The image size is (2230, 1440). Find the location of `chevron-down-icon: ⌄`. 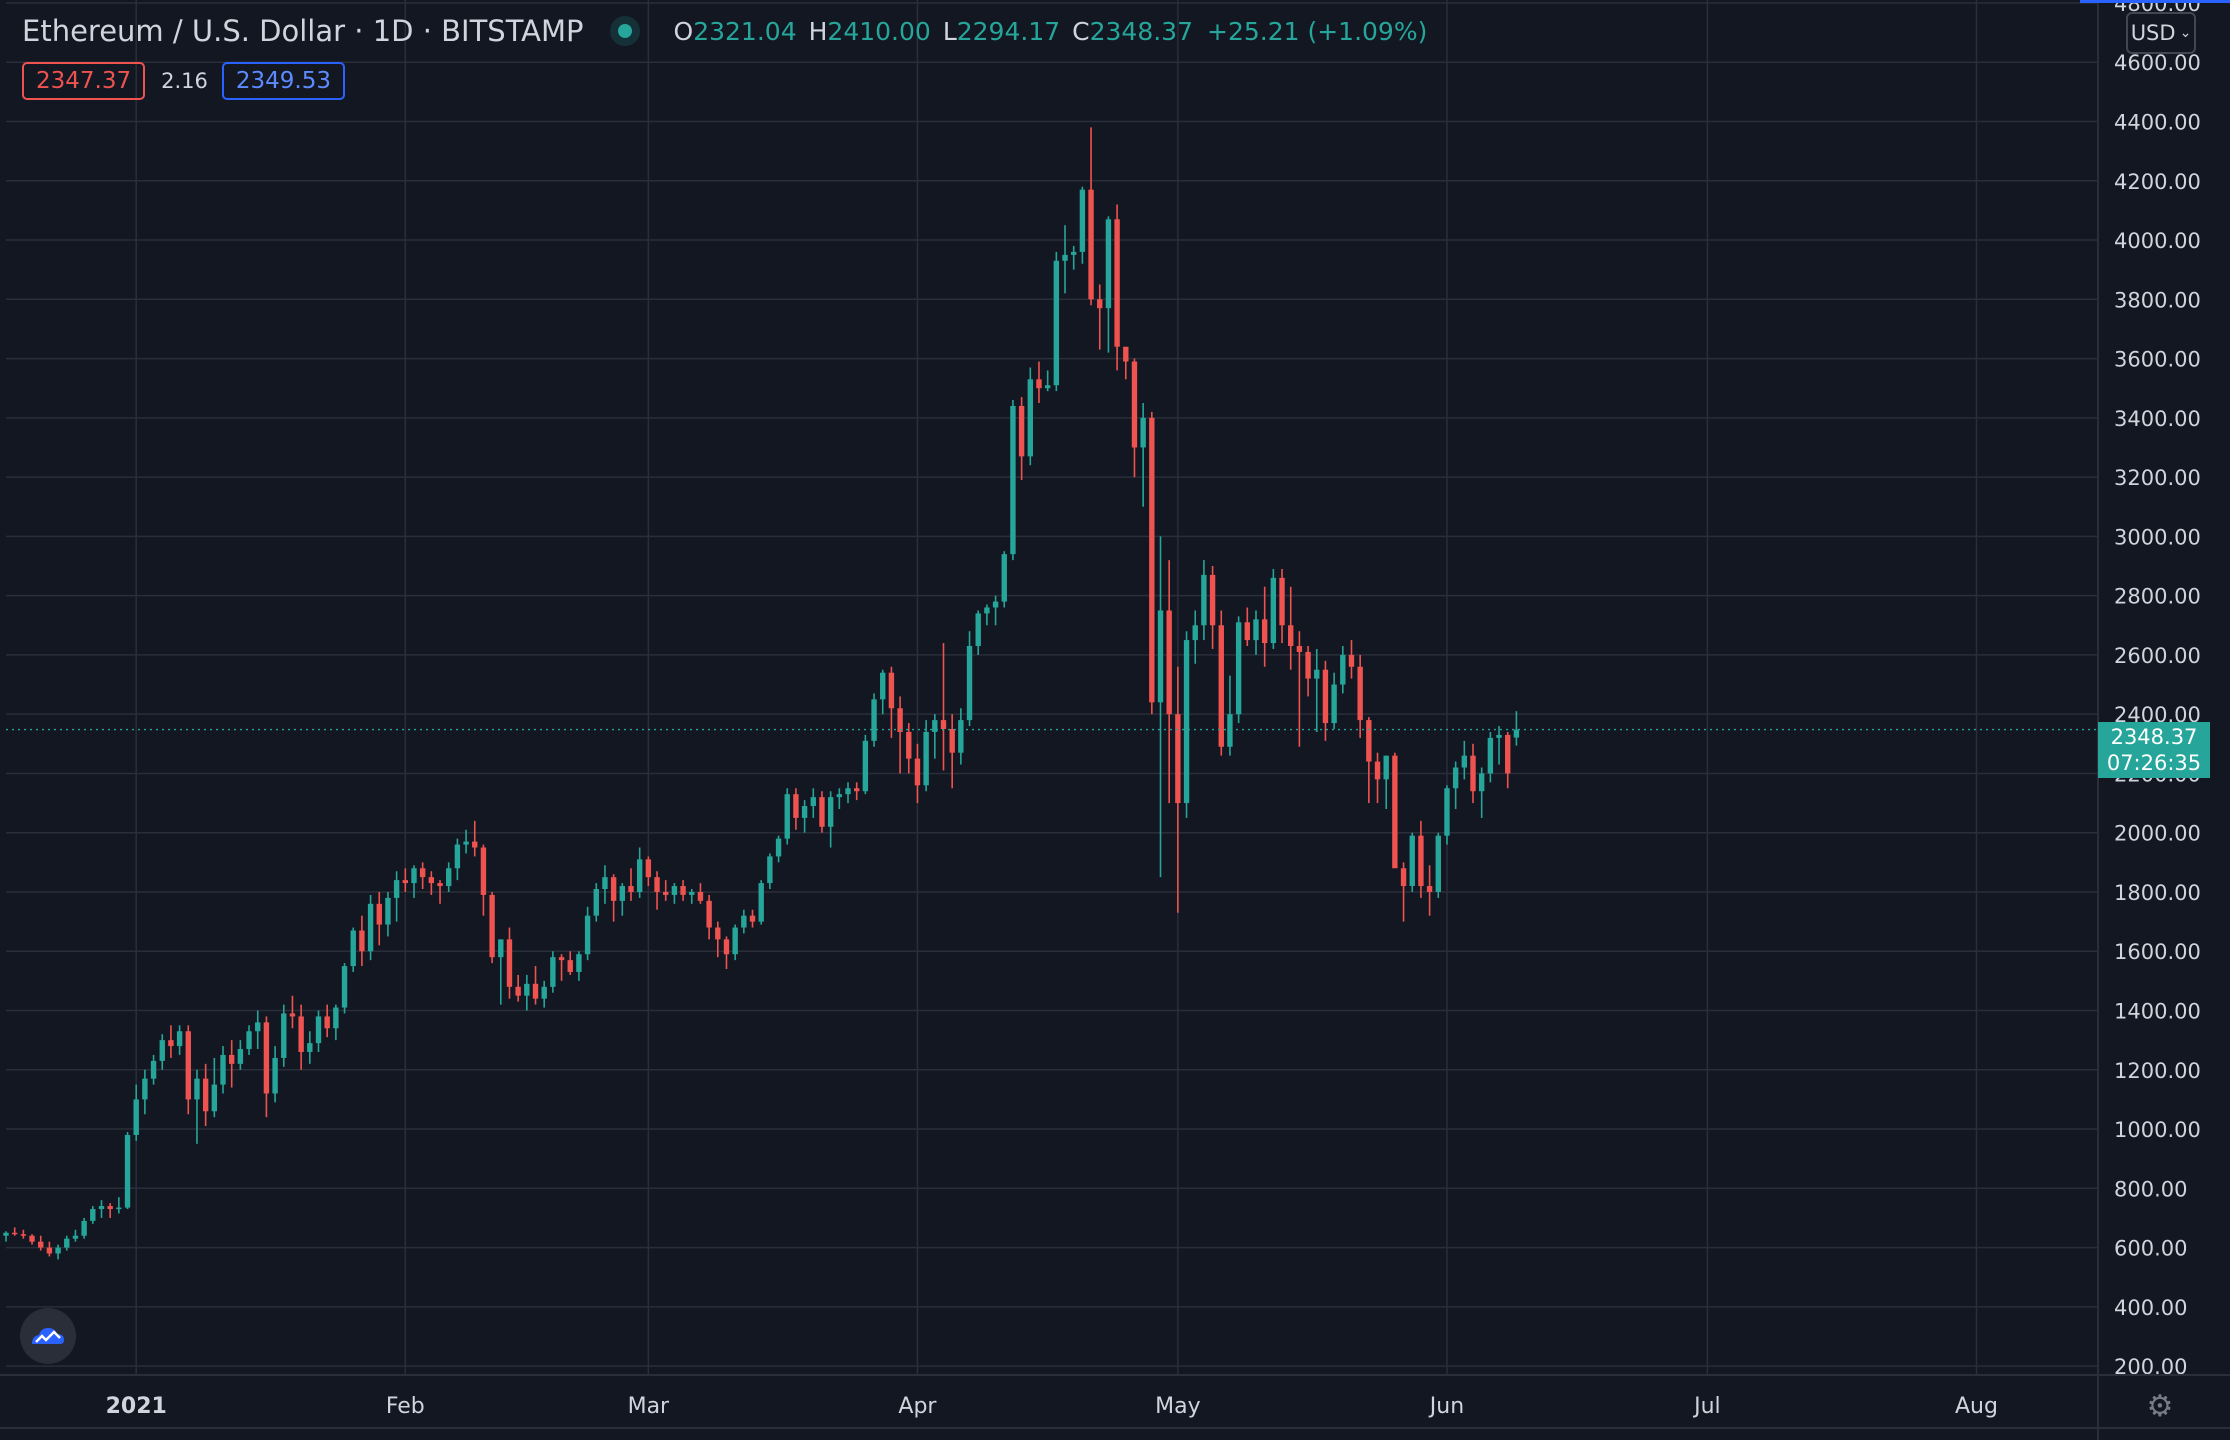

chevron-down-icon: ⌄ is located at coordinates (2185, 33).